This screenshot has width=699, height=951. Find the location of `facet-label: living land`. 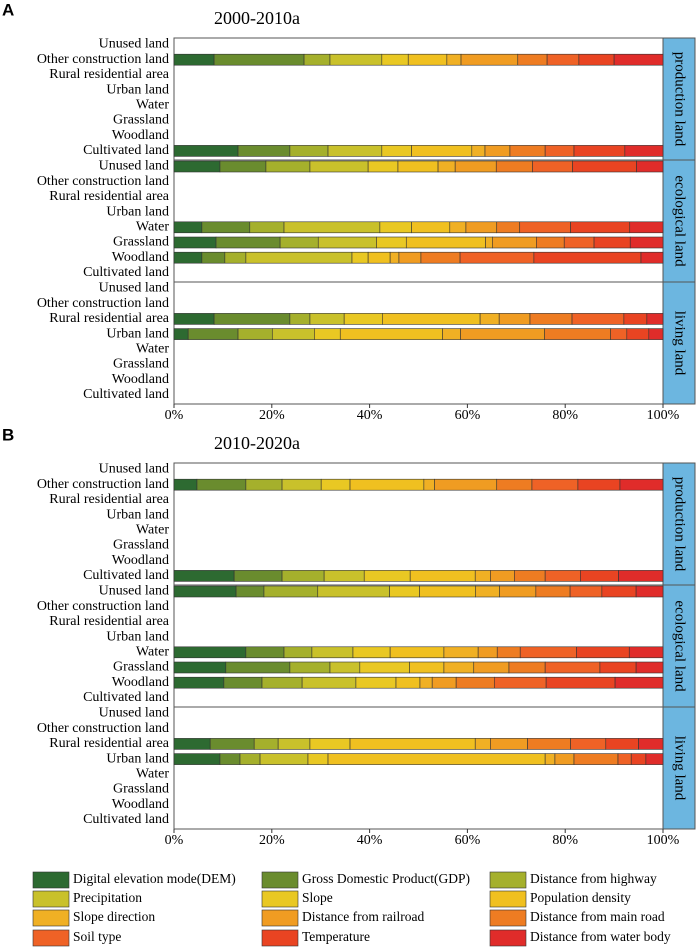

facet-label: living land is located at coordinates (680, 768).